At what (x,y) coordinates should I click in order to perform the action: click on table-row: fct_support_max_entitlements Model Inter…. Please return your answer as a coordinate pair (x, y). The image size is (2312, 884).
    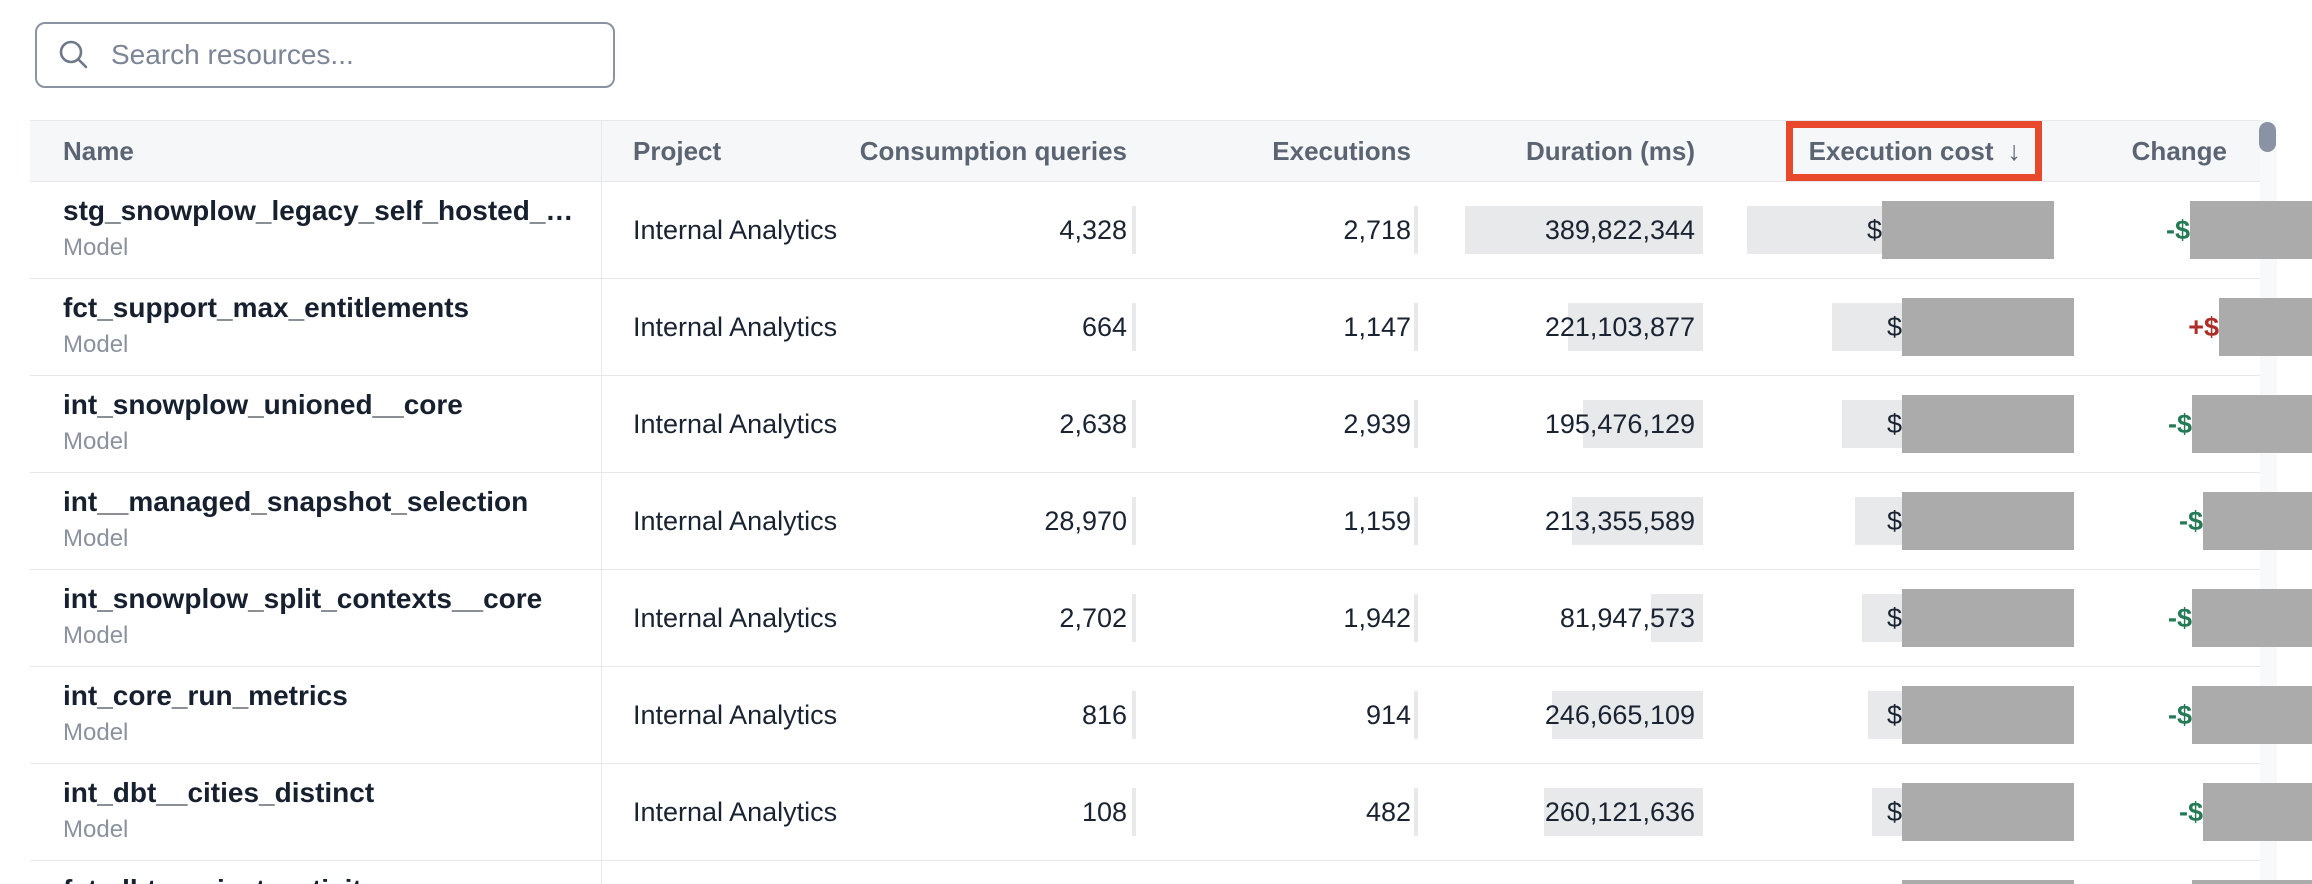
    Looking at the image, I should click on (1171, 327).